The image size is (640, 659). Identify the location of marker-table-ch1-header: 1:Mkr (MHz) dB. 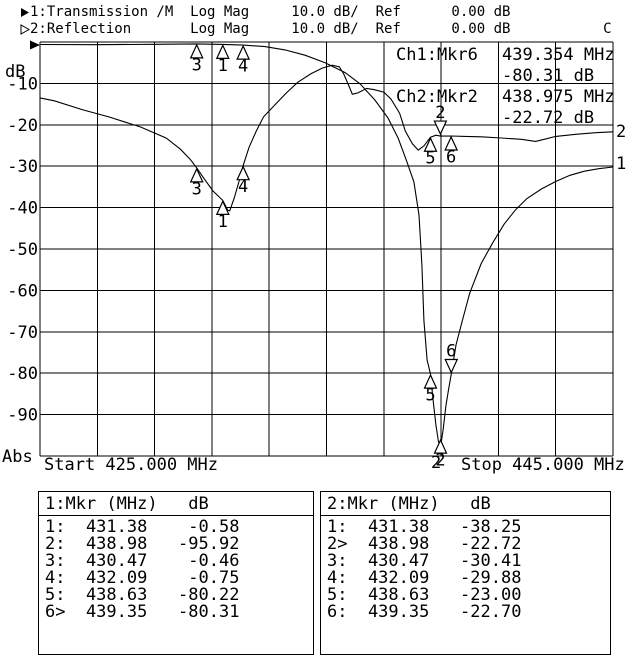
(176, 504).